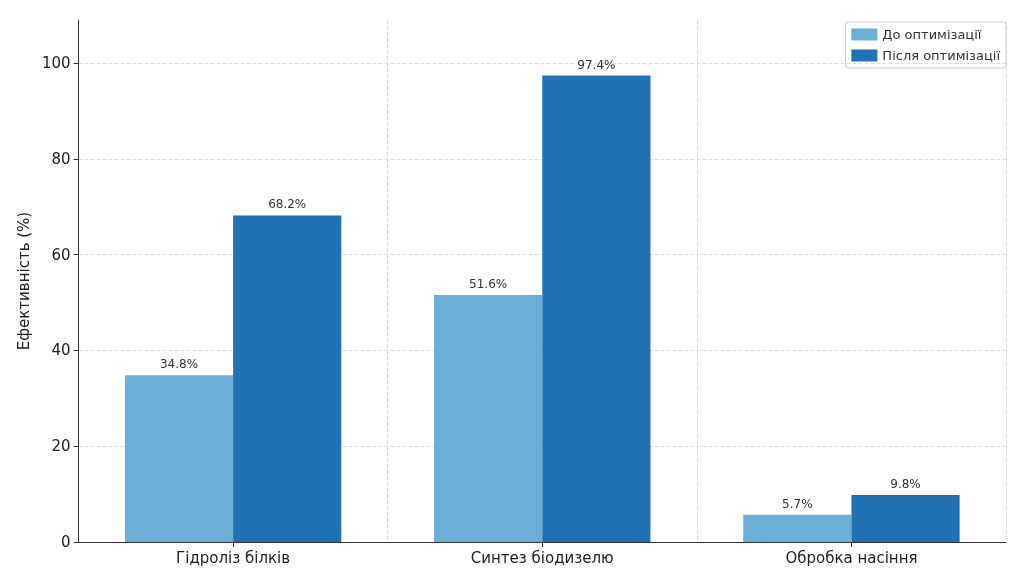  What do you see at coordinates (287, 204) in the screenshot?
I see `data-label: 68.2%` at bounding box center [287, 204].